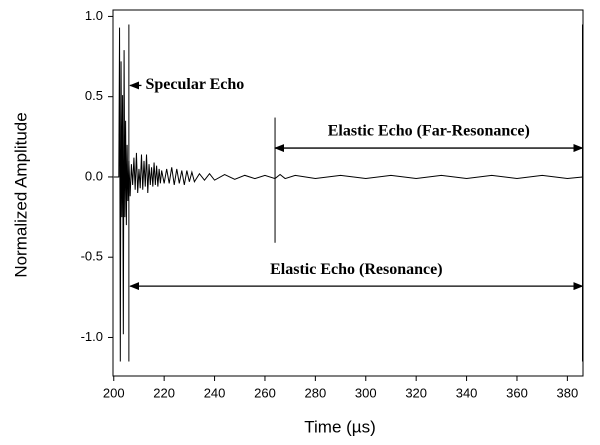 The width and height of the screenshot is (600, 445). I want to click on annotation-label: Elastic Echo (Far-Resonance), so click(429, 131).